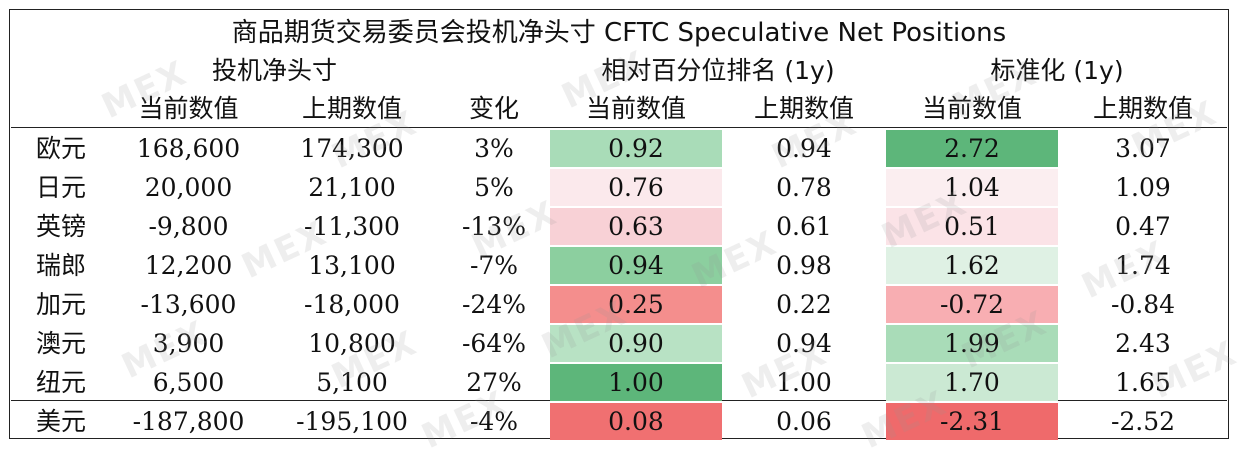 This screenshot has height=457, width=1239. I want to click on table-cell: 0.22, so click(804, 304).